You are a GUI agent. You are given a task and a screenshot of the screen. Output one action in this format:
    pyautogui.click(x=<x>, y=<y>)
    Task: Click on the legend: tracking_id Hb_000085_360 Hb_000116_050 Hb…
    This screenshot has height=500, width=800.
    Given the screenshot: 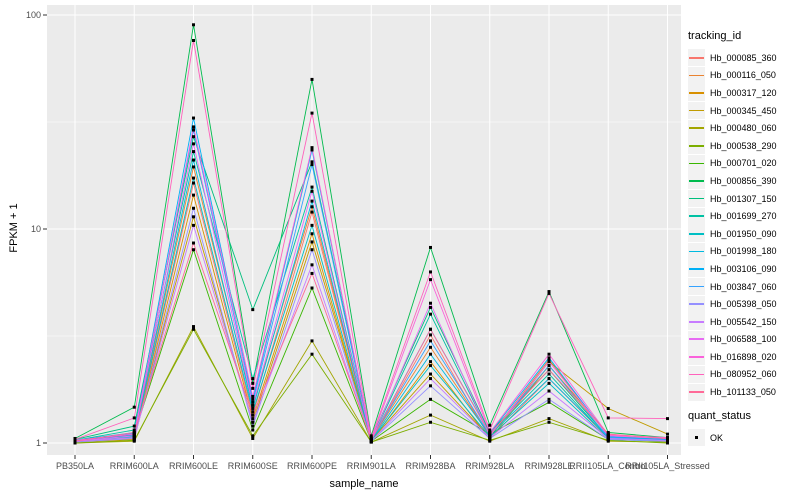 What is the action you would take?
    pyautogui.click(x=744, y=238)
    